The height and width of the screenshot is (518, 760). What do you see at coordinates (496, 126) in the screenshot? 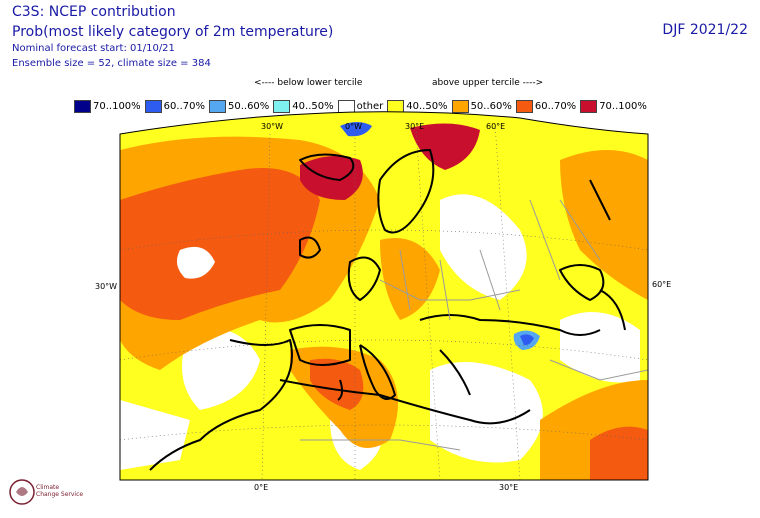
I see `lon-label-top: 60°E` at bounding box center [496, 126].